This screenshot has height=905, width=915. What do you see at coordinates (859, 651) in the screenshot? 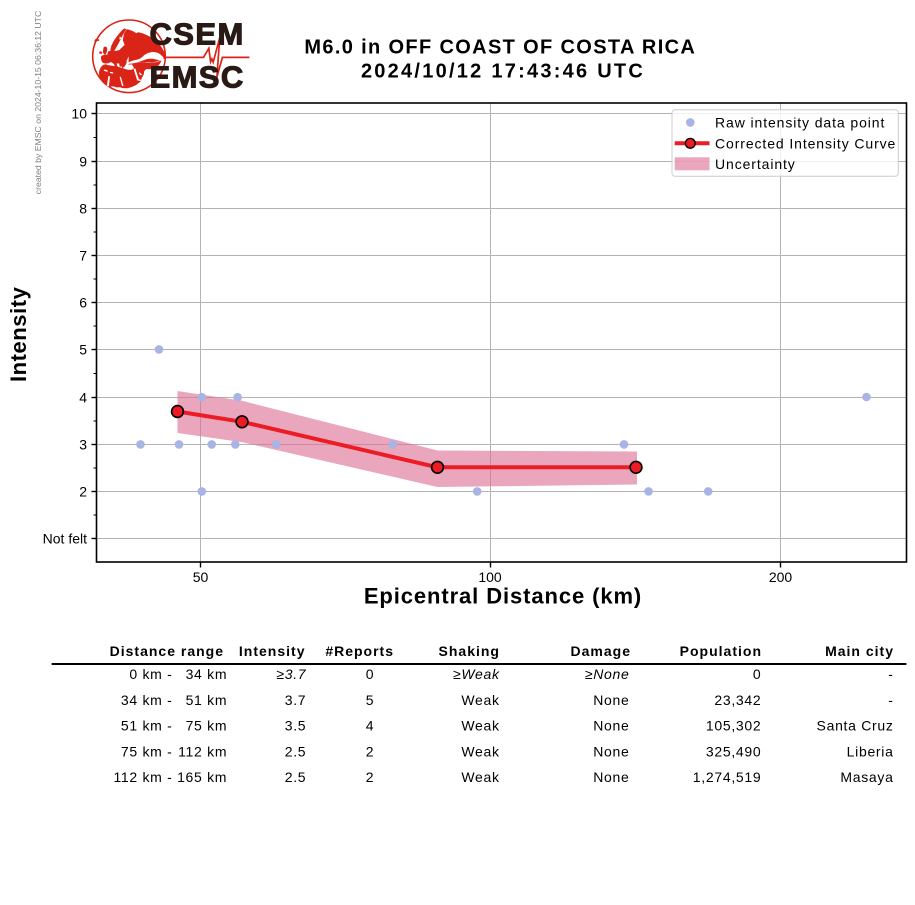
I see `svg-text: Main city` at bounding box center [859, 651].